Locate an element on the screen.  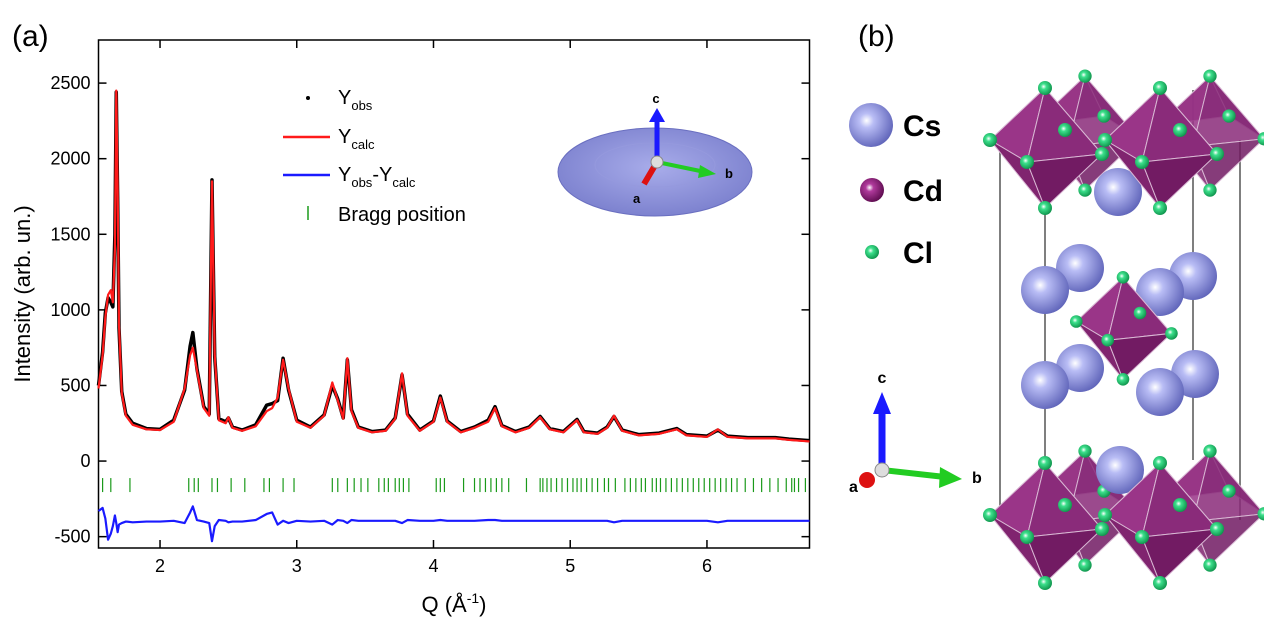
panel-label: (a) is located at coordinates (30, 36).